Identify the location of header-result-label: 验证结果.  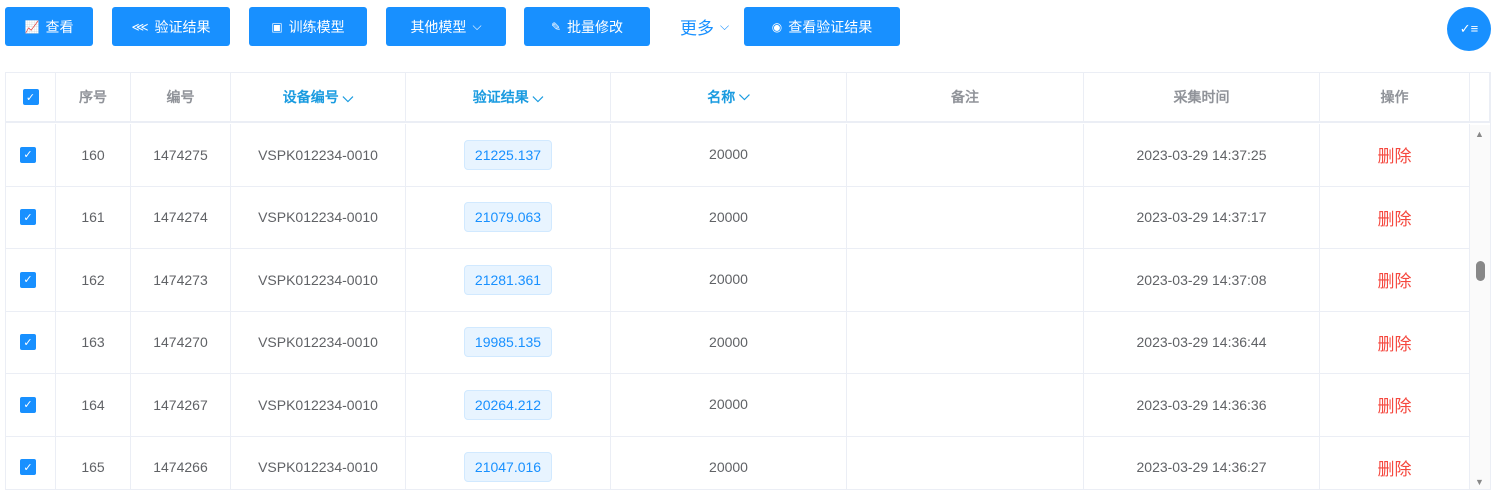
(500, 97).